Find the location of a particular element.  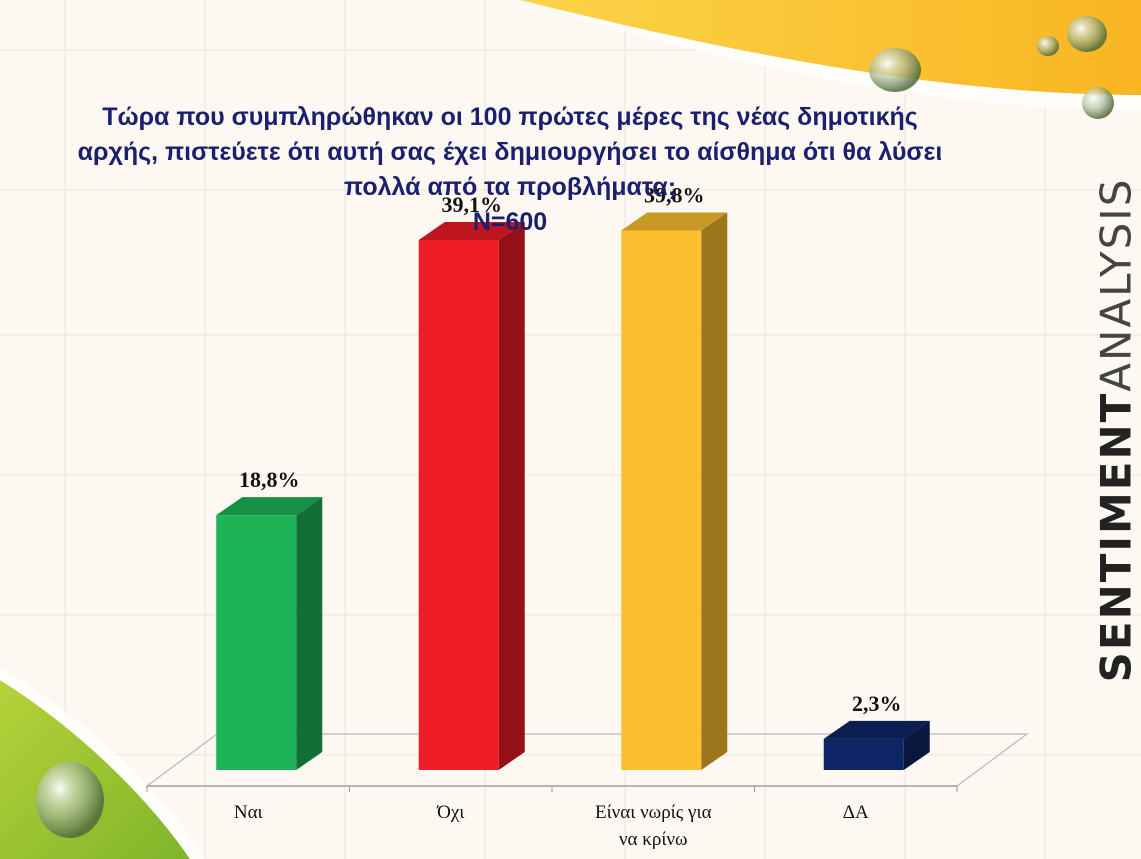

category-label: Όχι is located at coordinates (450, 812).